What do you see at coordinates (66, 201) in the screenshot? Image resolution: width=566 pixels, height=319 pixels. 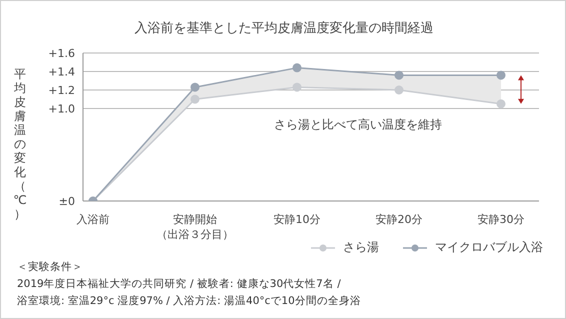 I see `y-tick-label: ±0` at bounding box center [66, 201].